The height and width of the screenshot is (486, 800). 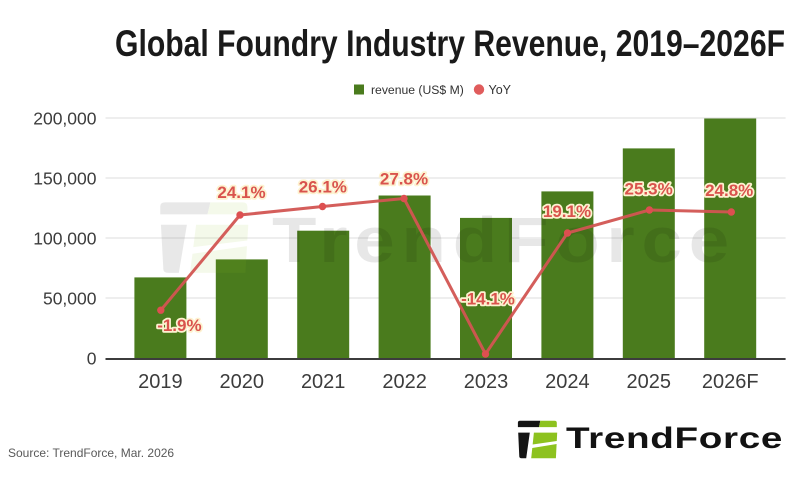 What do you see at coordinates (160, 382) in the screenshot?
I see `svg-text: 2019` at bounding box center [160, 382].